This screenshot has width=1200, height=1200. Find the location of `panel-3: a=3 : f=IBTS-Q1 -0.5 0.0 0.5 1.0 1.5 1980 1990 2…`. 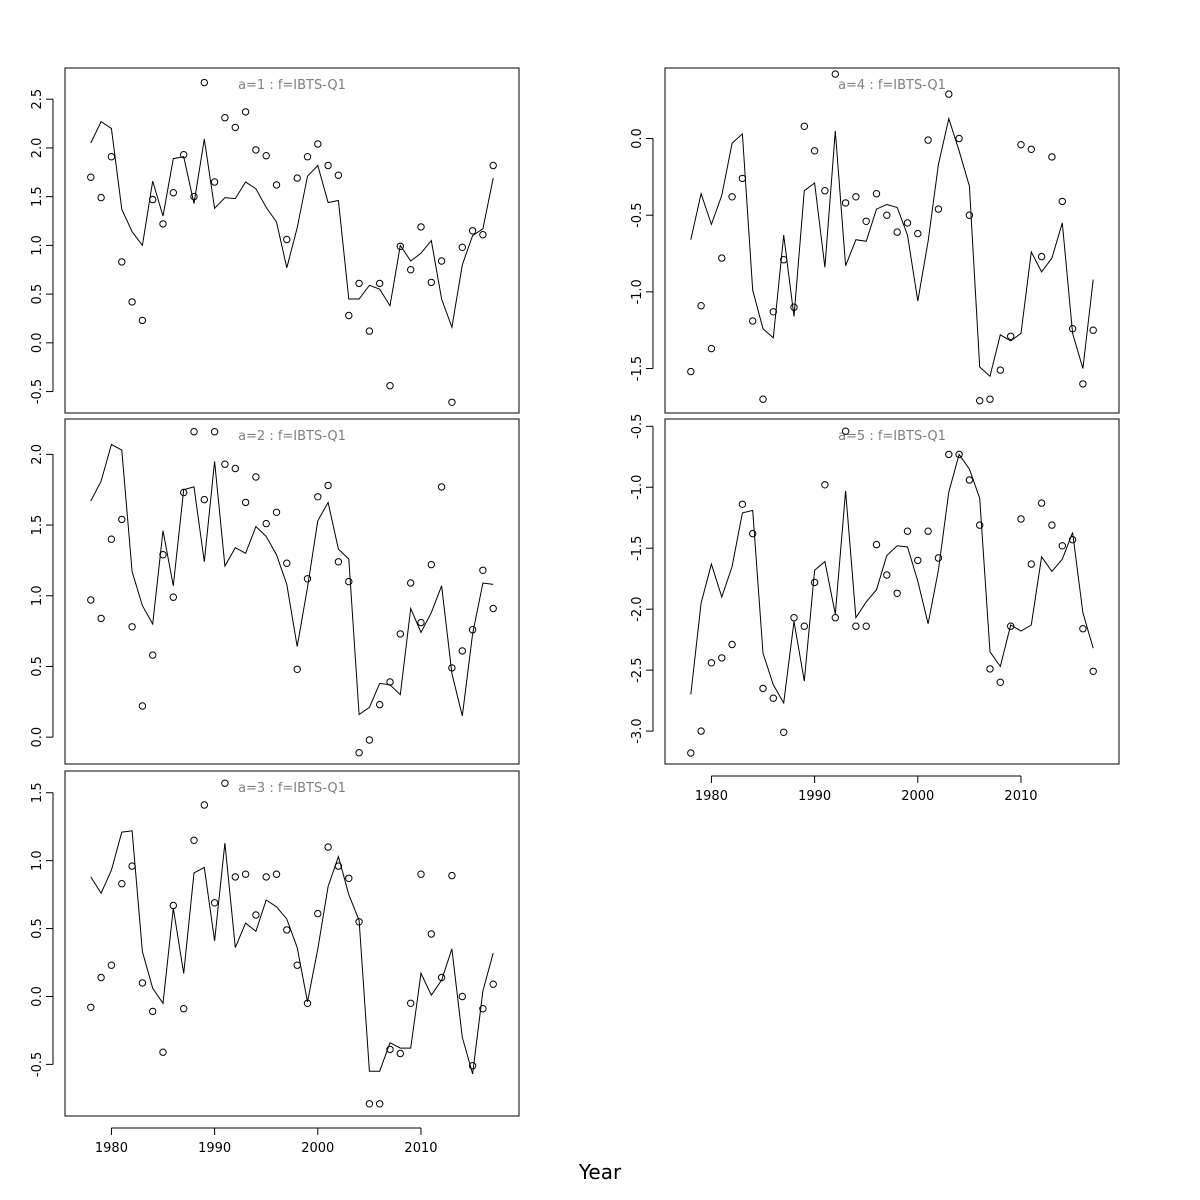

panel-3: a=3 : f=IBTS-Q1 -0.5 0.0 0.5 1.0 1.5 1980 1990 2… is located at coordinates (275, 963).